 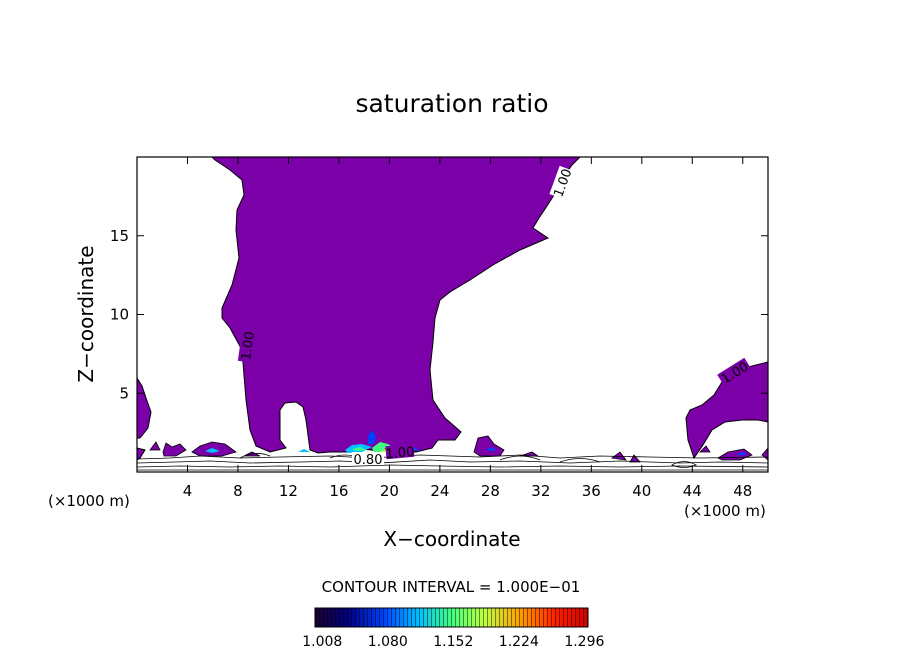 I want to click on x-unit-right: (×1000 m), so click(x=725, y=511).